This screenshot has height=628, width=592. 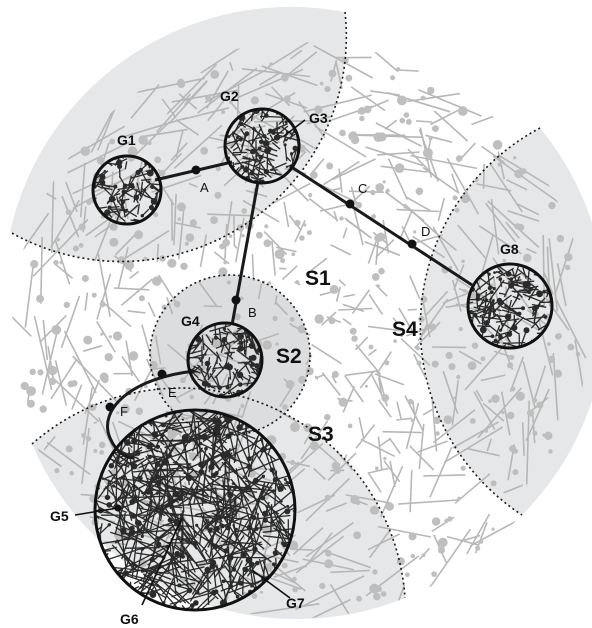 What do you see at coordinates (96, 511) in the screenshot?
I see `g5-leader` at bounding box center [96, 511].